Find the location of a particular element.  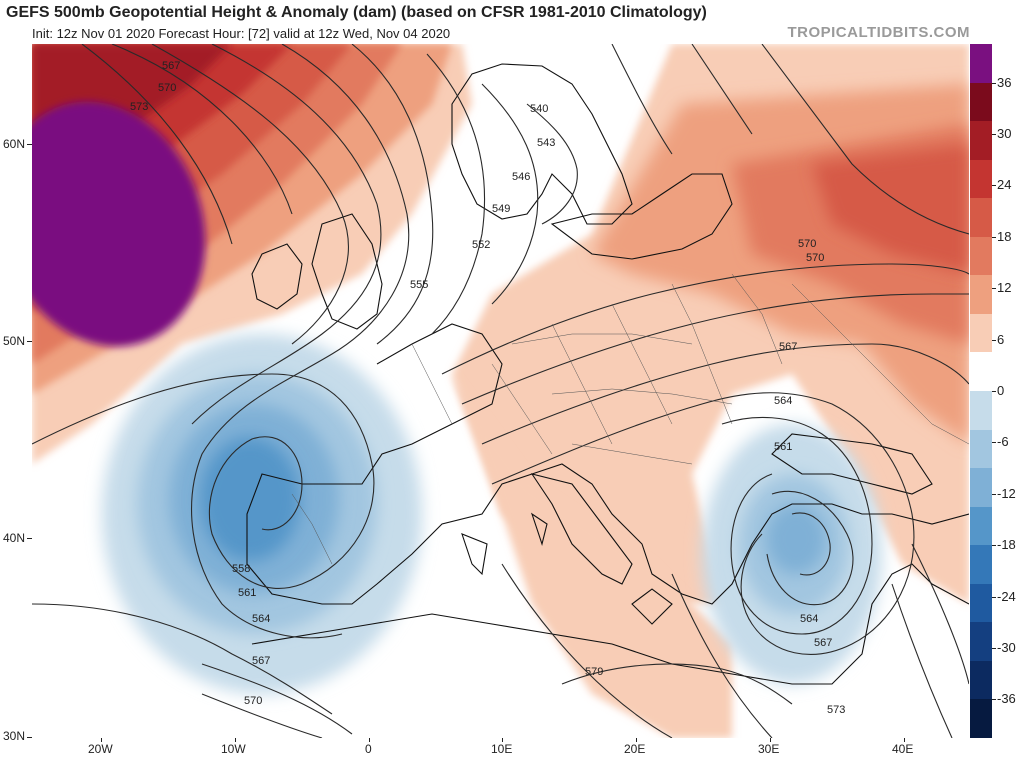

lon-label-20w: 20W is located at coordinates (100, 749).